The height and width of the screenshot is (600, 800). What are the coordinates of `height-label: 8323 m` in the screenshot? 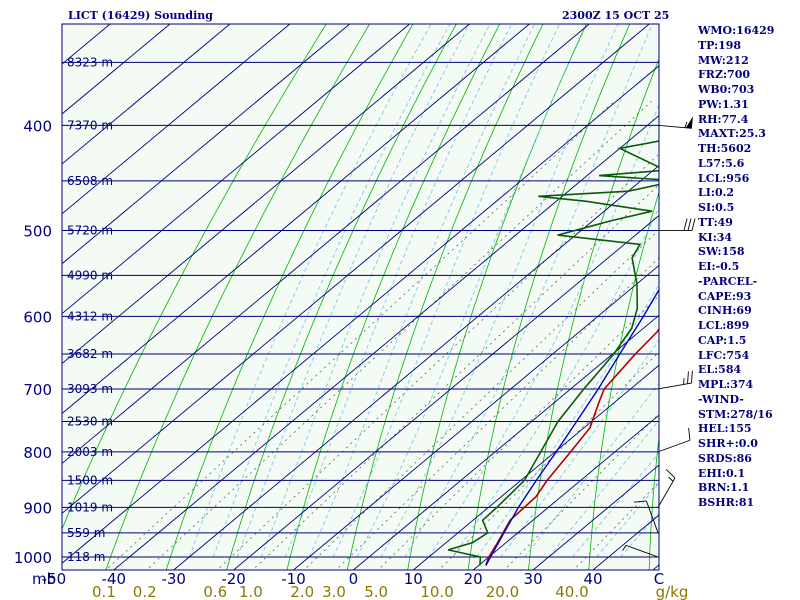 It's located at (90, 62).